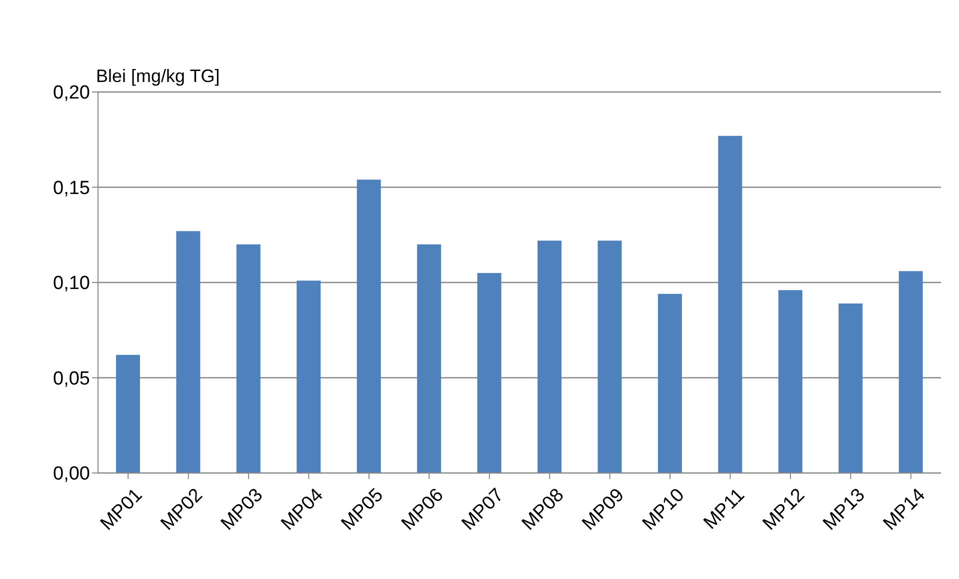 Image resolution: width=959 pixels, height=579 pixels. What do you see at coordinates (71, 474) in the screenshot?
I see `y-tick-label: 0,00` at bounding box center [71, 474].